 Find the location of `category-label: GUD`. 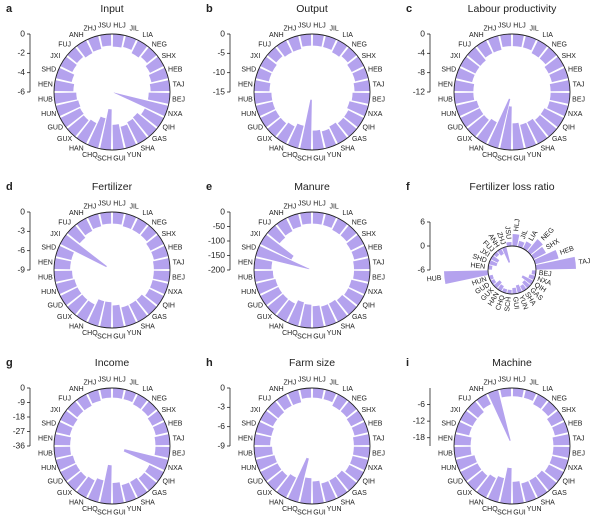

category-label: GUD is located at coordinates (255, 305).